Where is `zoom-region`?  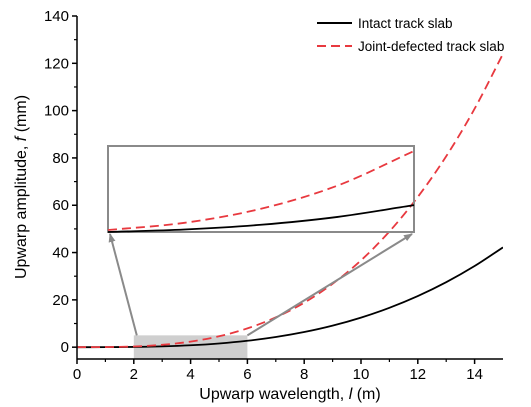 zoom-region is located at coordinates (190, 347).